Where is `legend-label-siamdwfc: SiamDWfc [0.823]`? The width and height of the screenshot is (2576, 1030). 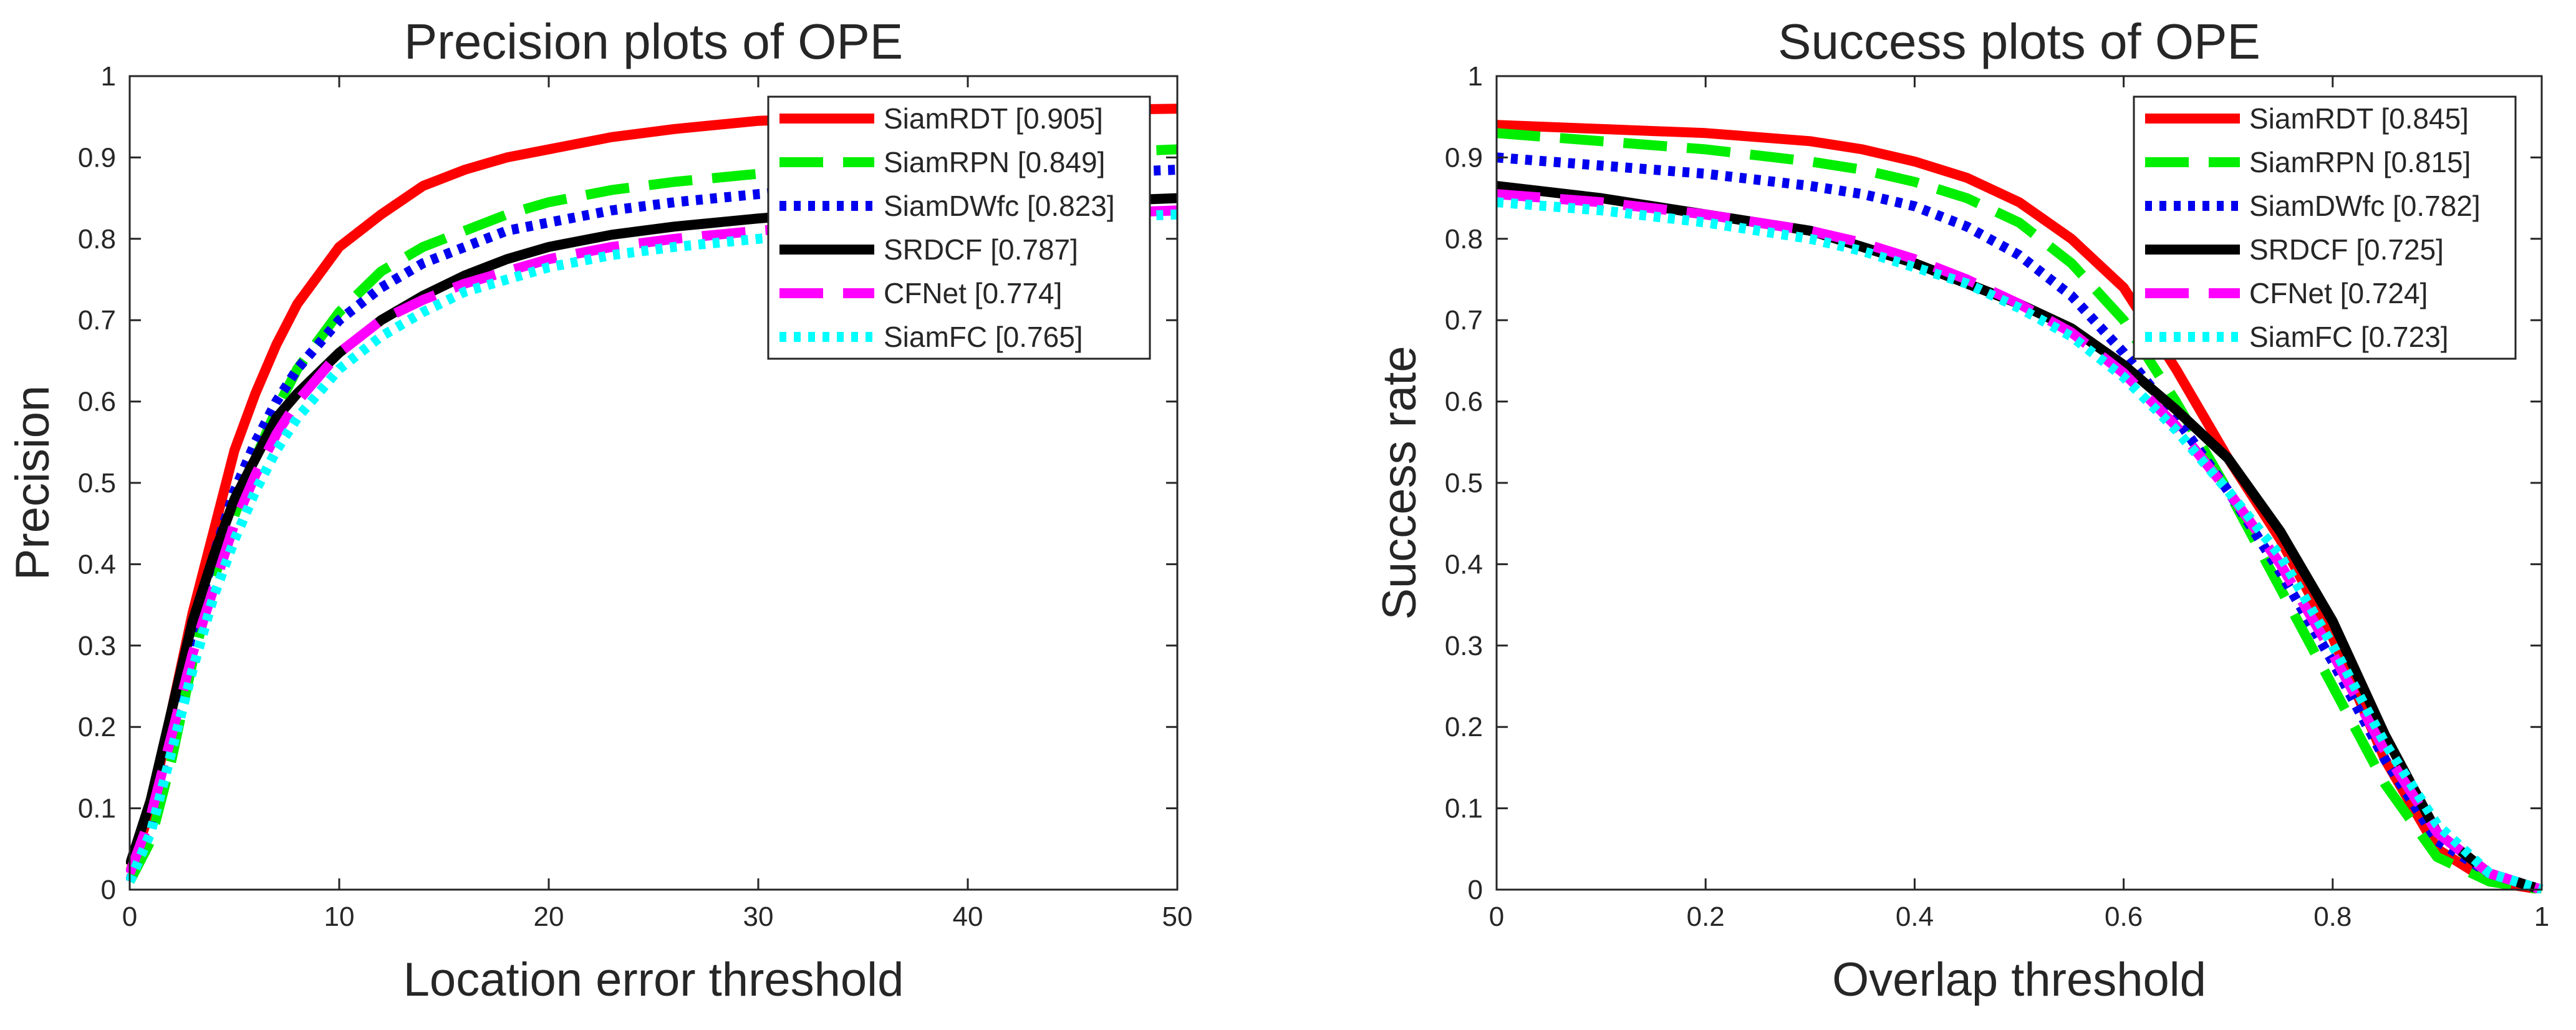 legend-label-siamdwfc: SiamDWfc [0.823] is located at coordinates (999, 206).